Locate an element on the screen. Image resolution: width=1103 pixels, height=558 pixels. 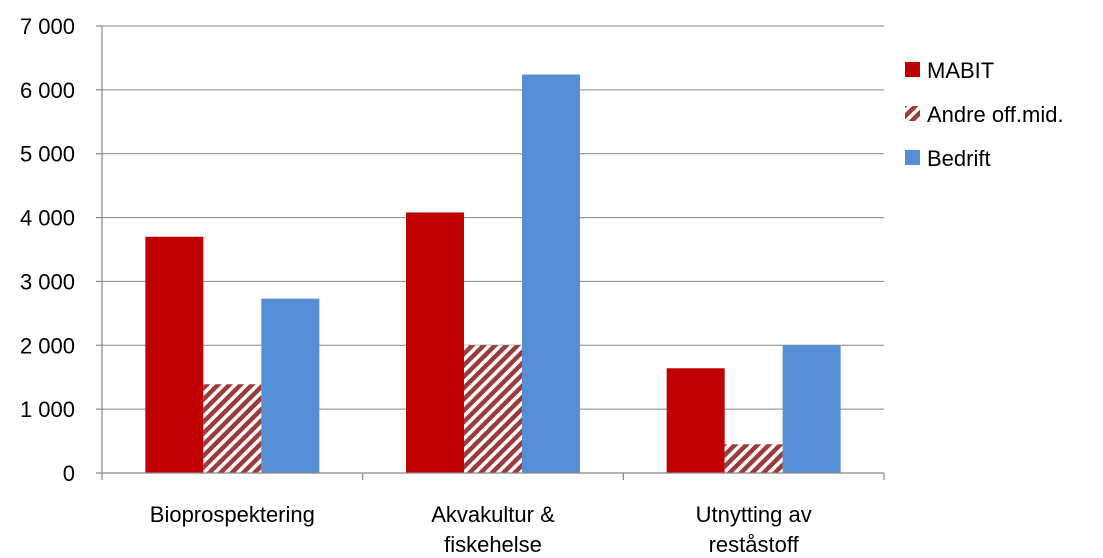
x-category-label-line: reståstoff is located at coordinates (754, 544).